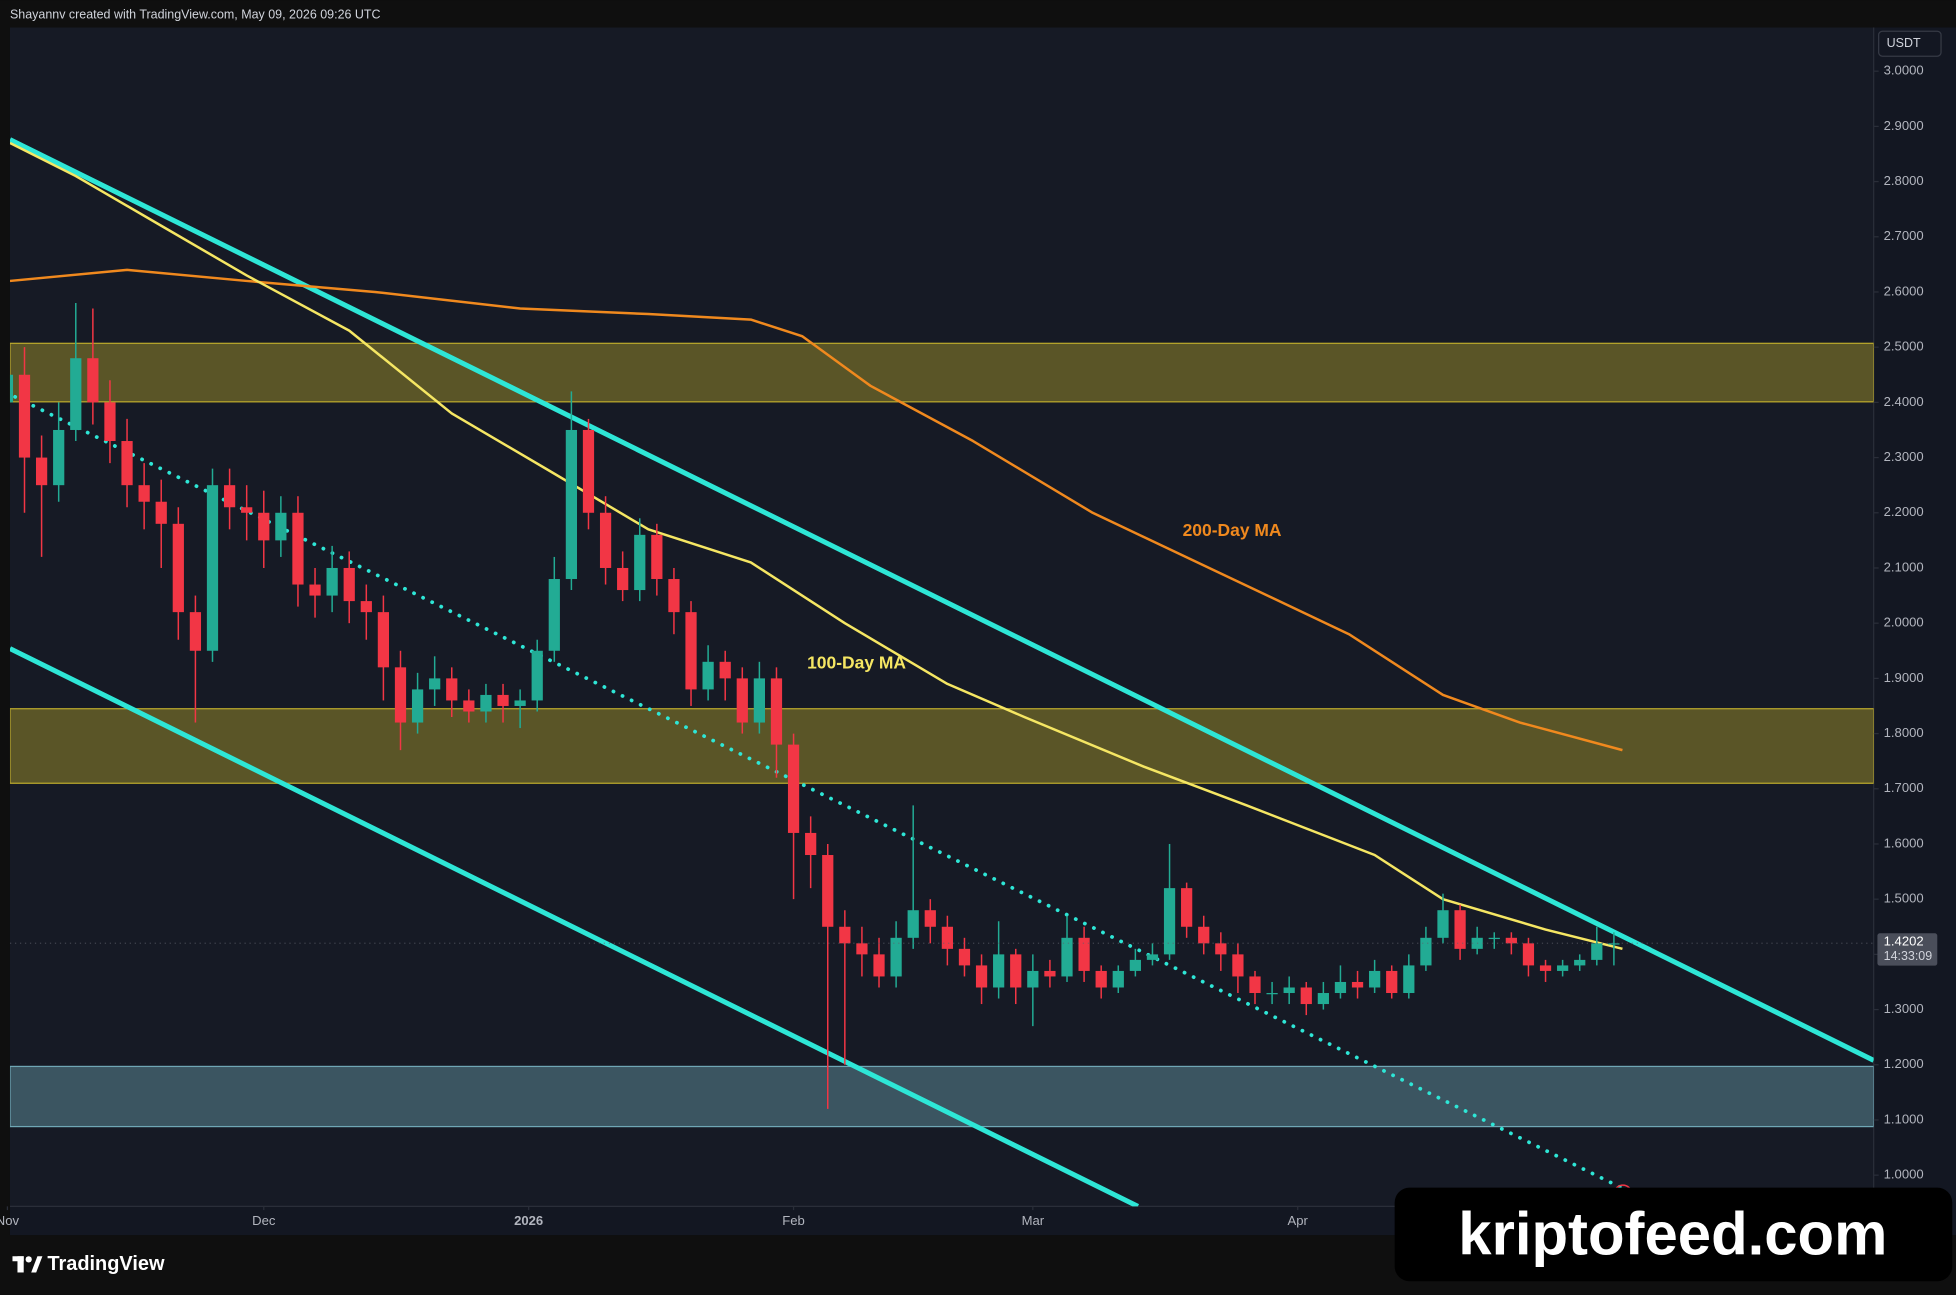 This screenshot has width=1956, height=1295. I want to click on x-tick-label: Dec, so click(264, 1220).